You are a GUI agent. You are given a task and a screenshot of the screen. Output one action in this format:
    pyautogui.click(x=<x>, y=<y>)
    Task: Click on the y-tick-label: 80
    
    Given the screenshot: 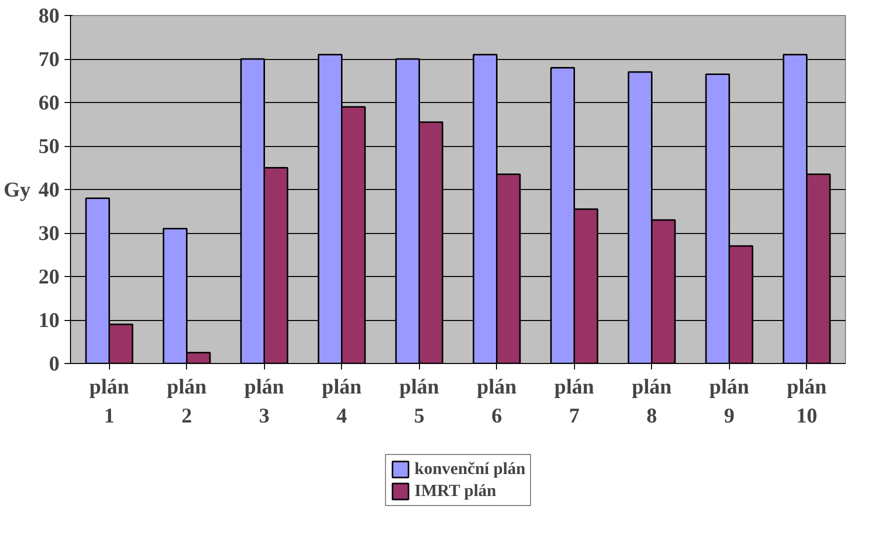 What is the action you would take?
    pyautogui.click(x=49, y=16)
    